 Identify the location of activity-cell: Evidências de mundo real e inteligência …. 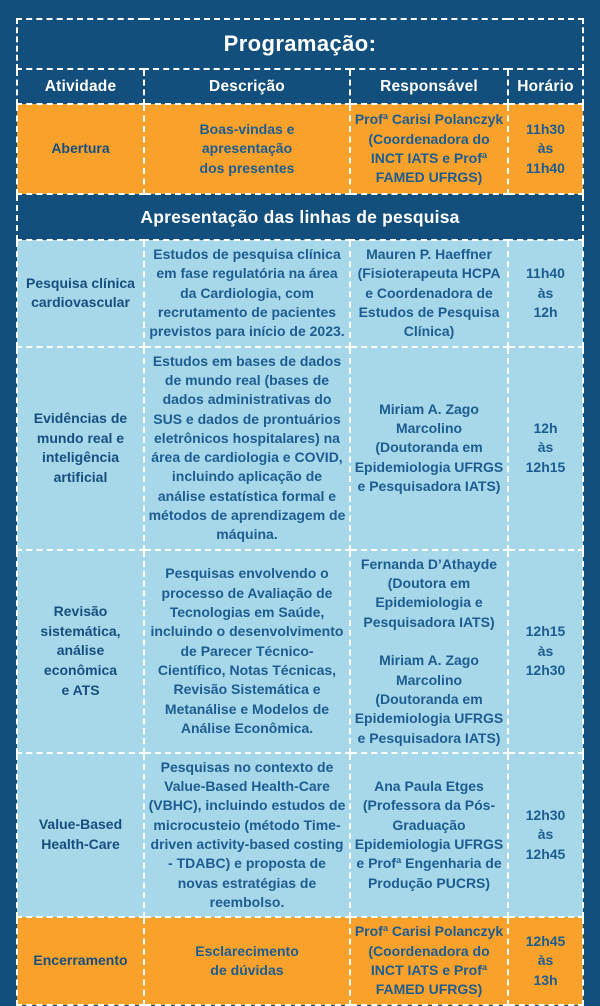
(80, 448).